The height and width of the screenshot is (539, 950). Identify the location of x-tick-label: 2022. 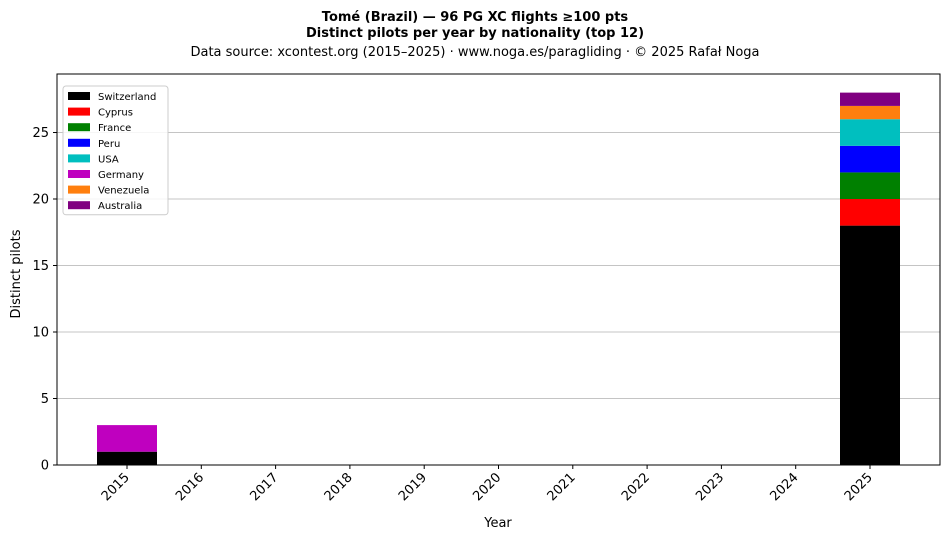
(636, 487).